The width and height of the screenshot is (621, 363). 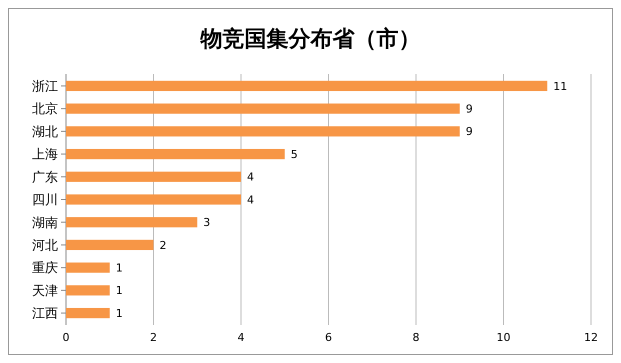 I want to click on x-tick-label: 2, so click(x=153, y=337).